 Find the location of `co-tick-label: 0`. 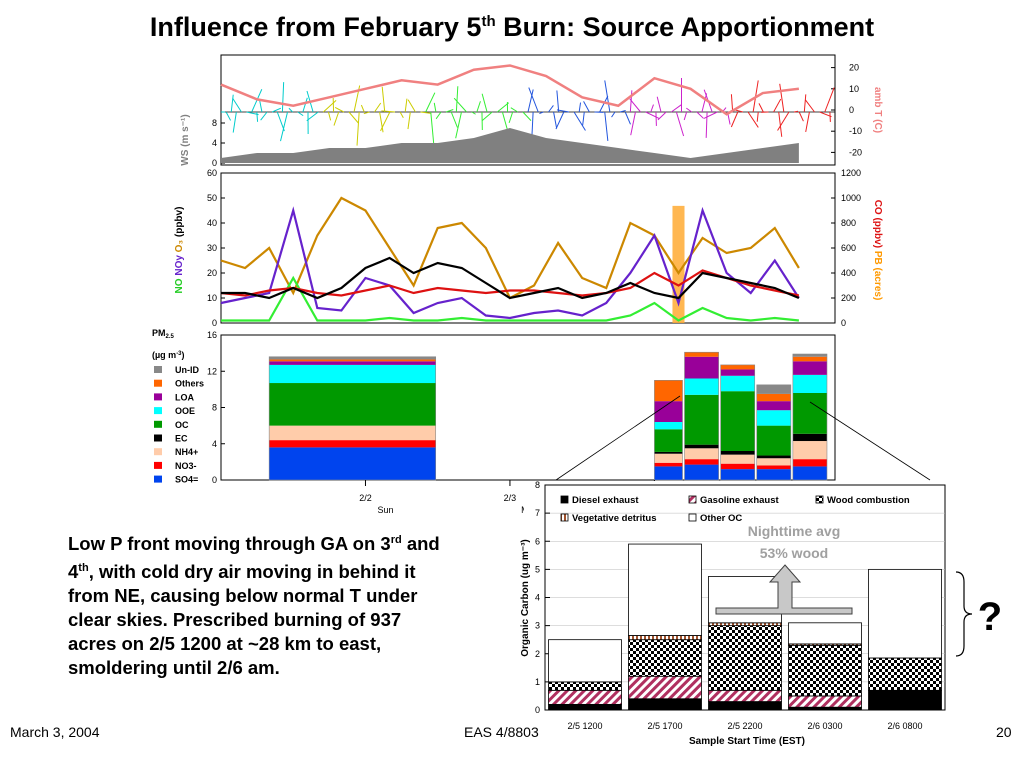

co-tick-label: 0 is located at coordinates (843, 323).